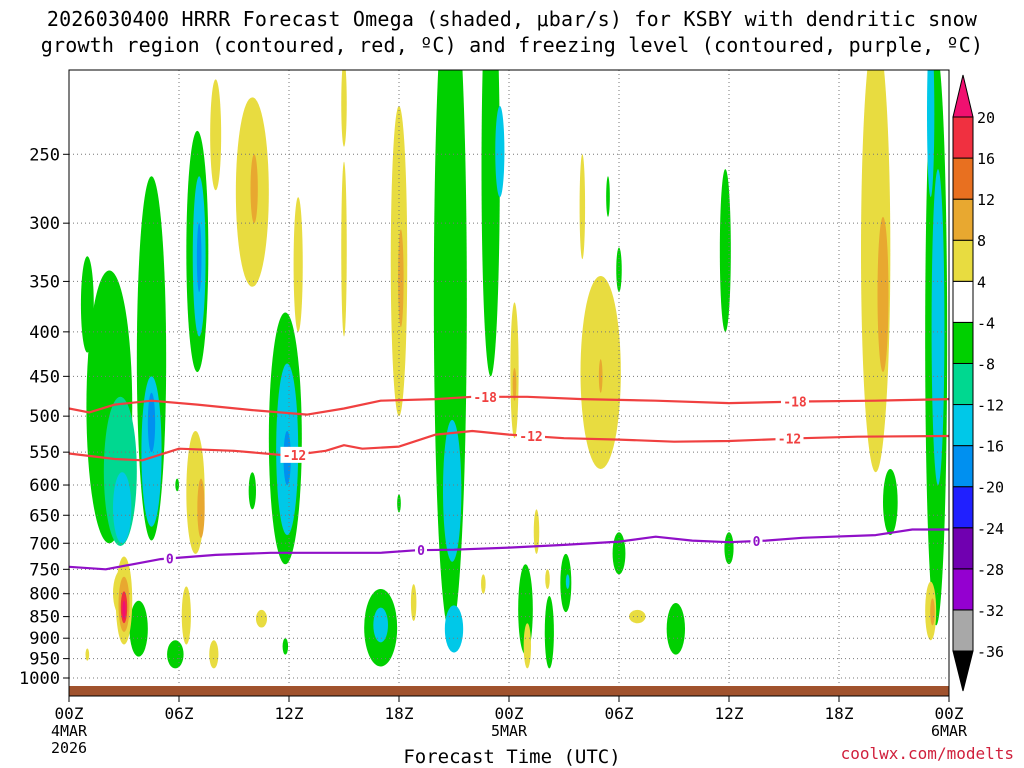 Image resolution: width=1024 pixels, height=768 pixels. Describe the element at coordinates (509, 445) in the screenshot. I see `dgz-minus-12-line` at that location.